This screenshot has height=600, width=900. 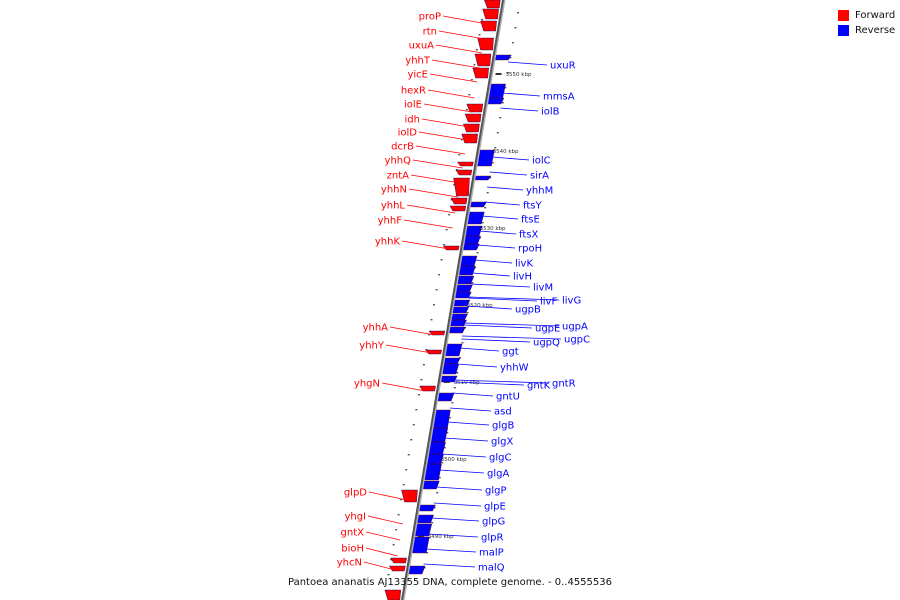 I want to click on forward-swatch, so click(x=843, y=15).